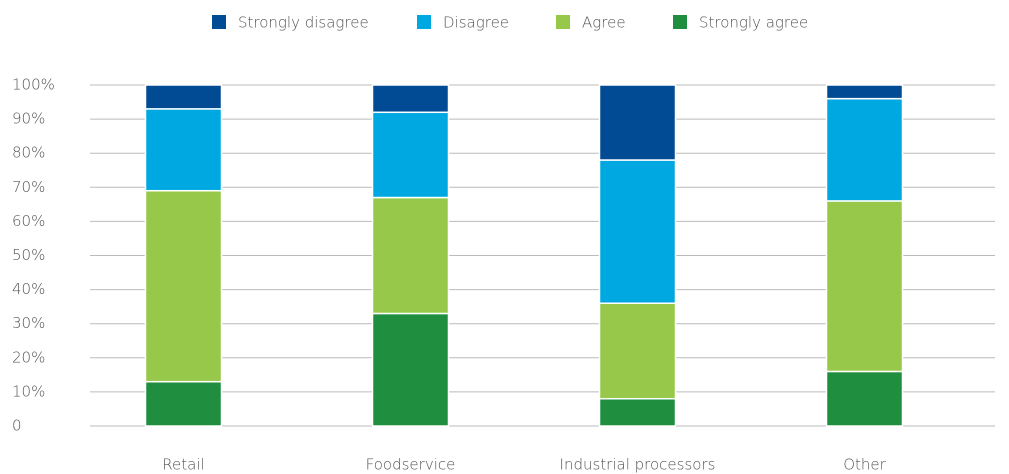  Describe the element at coordinates (28, 187) in the screenshot. I see `y-tick-label: 70%` at that location.